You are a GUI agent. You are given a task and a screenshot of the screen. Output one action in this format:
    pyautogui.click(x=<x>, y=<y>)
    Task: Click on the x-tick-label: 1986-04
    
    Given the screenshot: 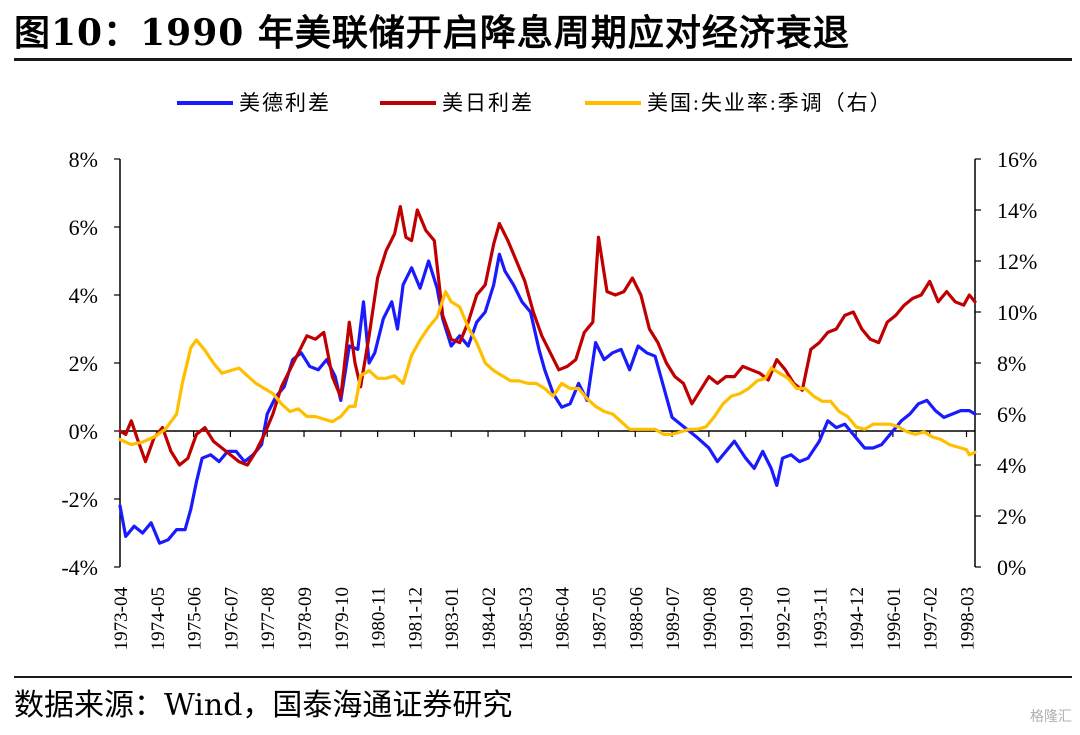 What is the action you would take?
    pyautogui.click(x=563, y=619)
    